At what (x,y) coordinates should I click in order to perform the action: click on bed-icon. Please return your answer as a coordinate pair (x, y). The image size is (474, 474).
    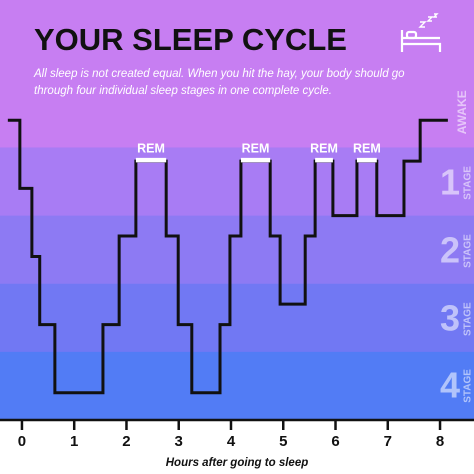
    Looking at the image, I should click on (421, 32).